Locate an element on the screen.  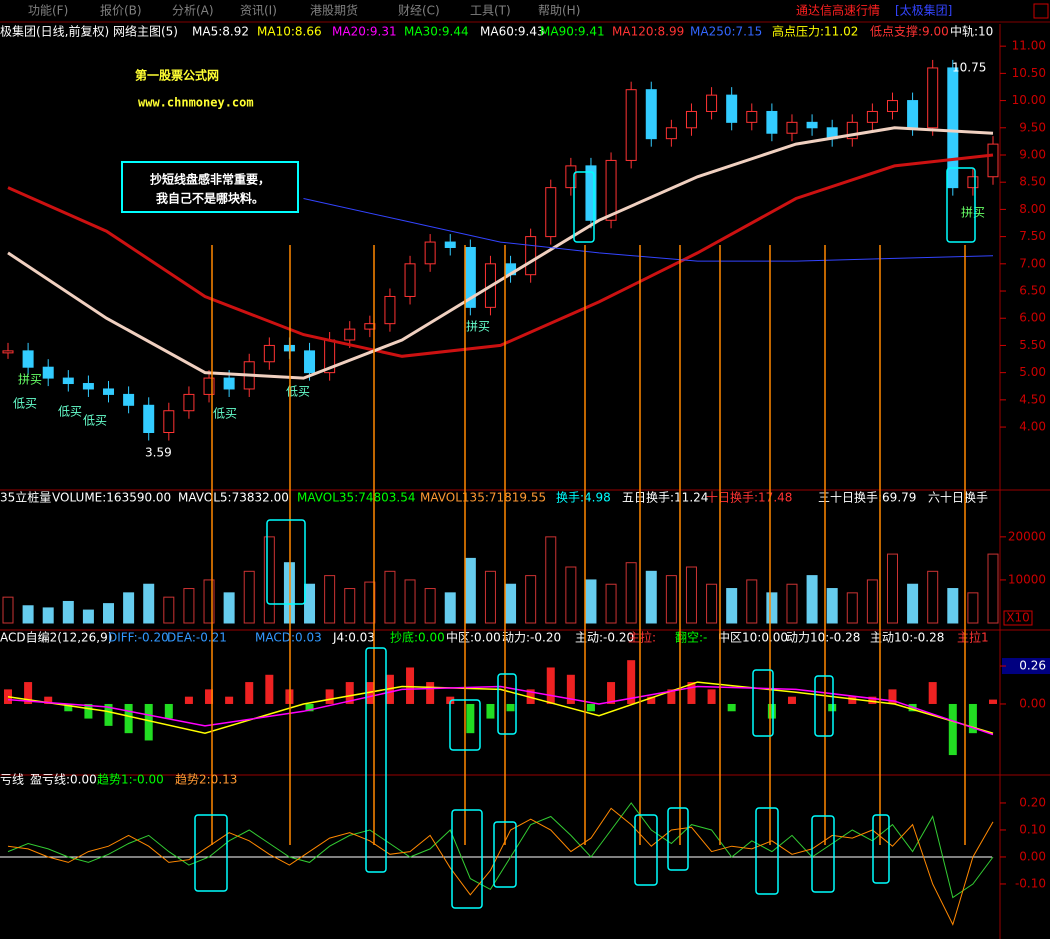
menu-item: 报价(B) is located at coordinates (121, 10).